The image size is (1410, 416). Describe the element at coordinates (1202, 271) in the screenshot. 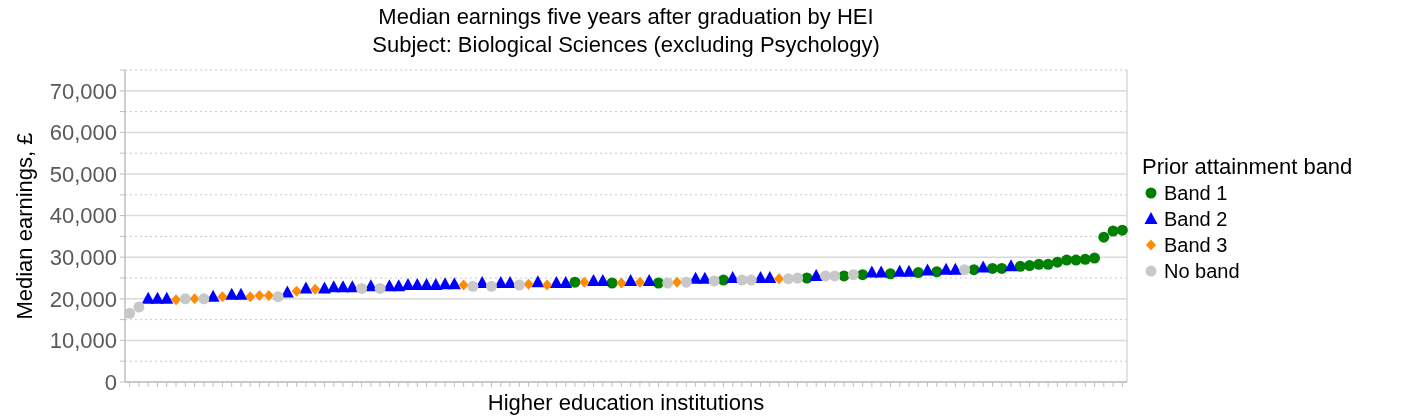

I see `legend-label: No band` at that location.